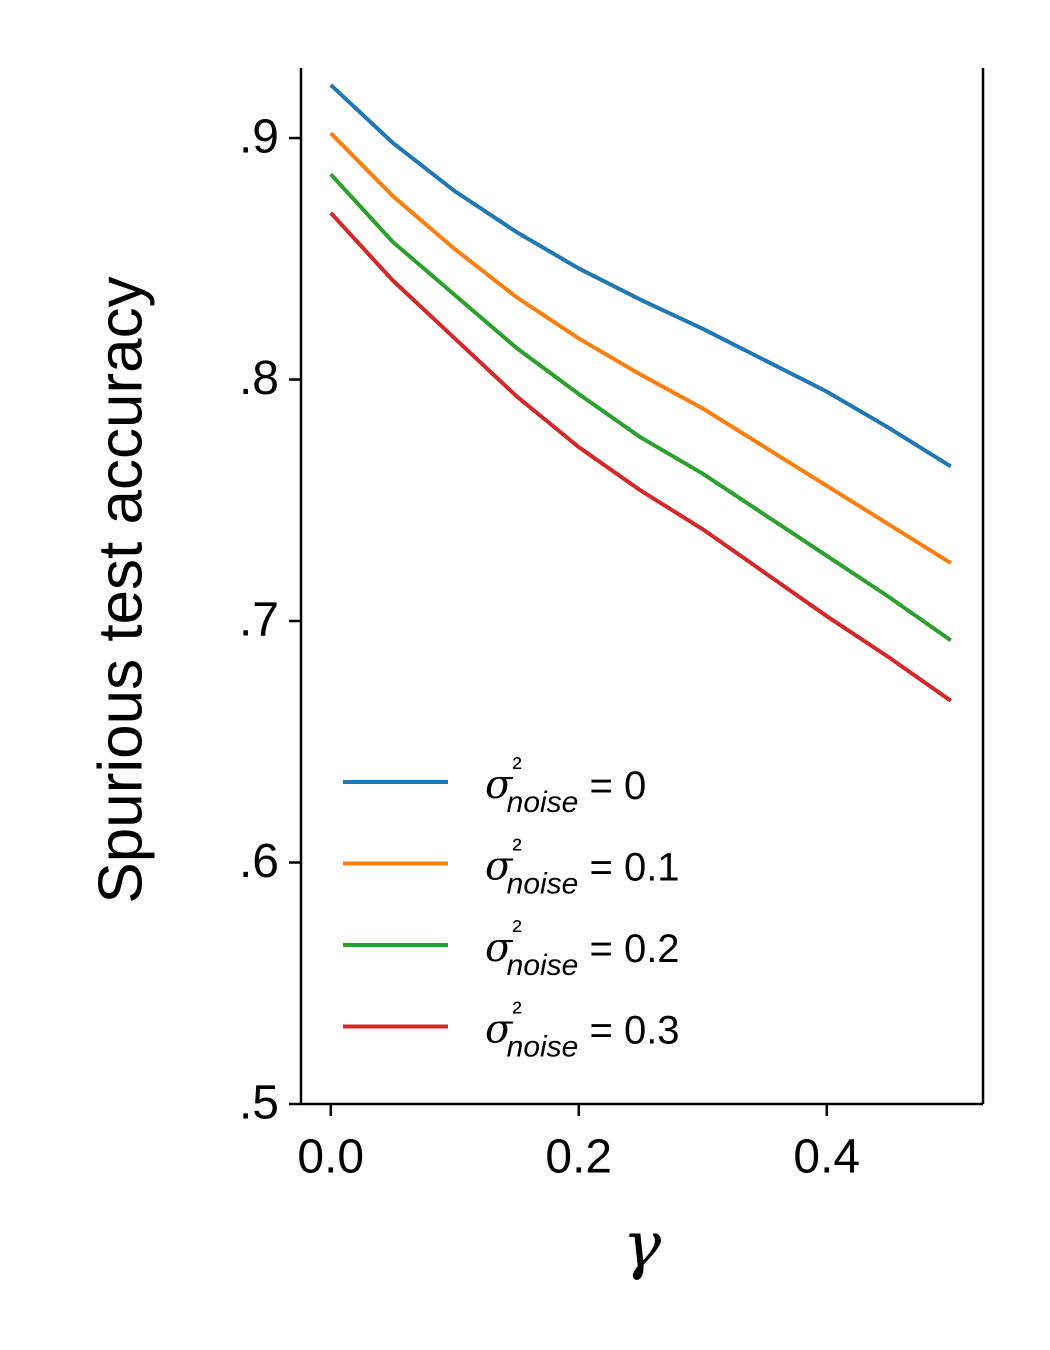  I want to click on x-tick-label: 0.4, so click(826, 1157).